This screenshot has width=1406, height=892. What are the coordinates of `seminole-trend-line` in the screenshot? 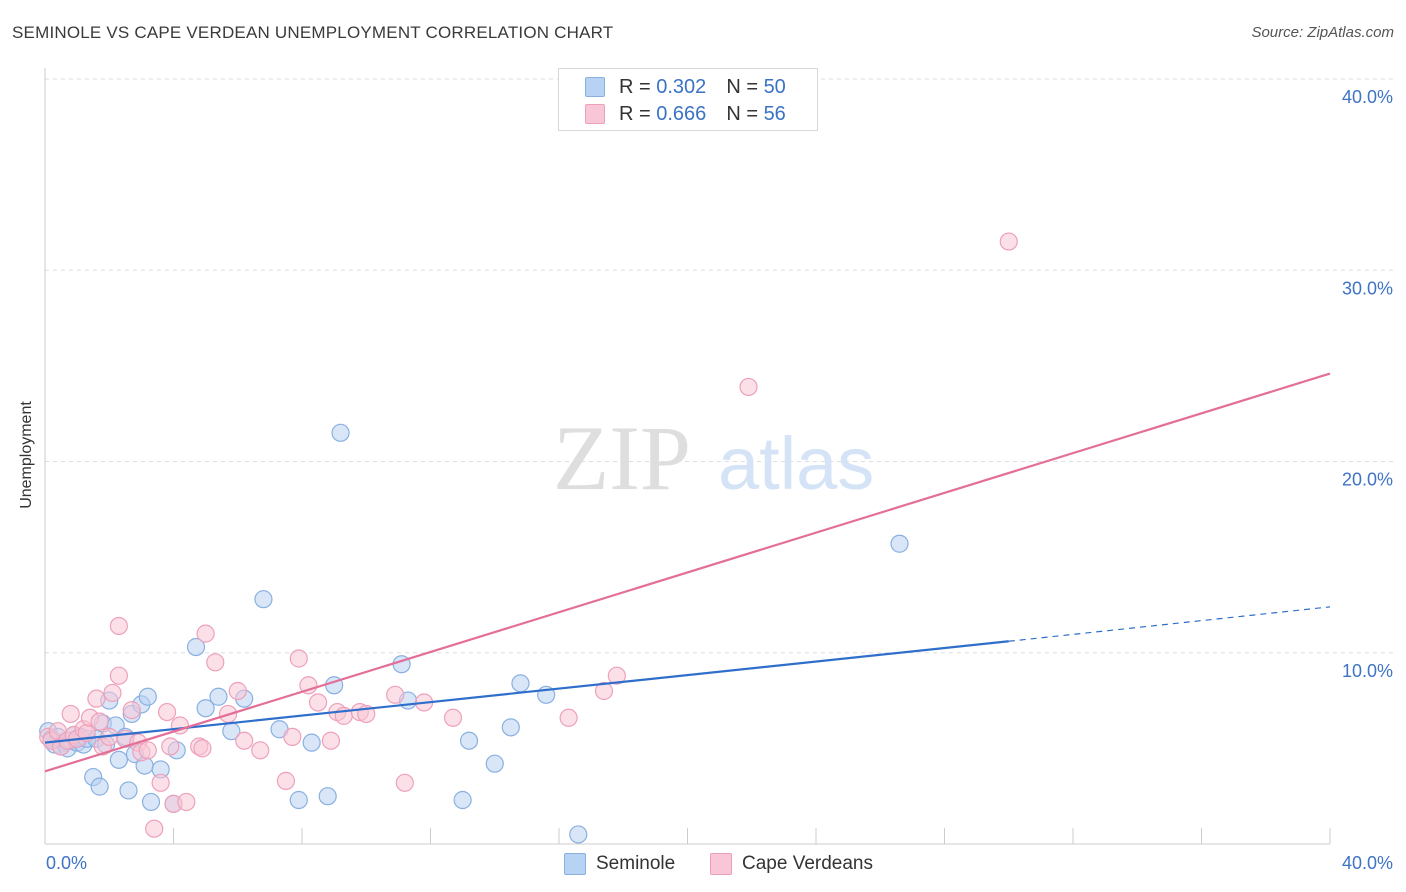 It's located at (526, 692).